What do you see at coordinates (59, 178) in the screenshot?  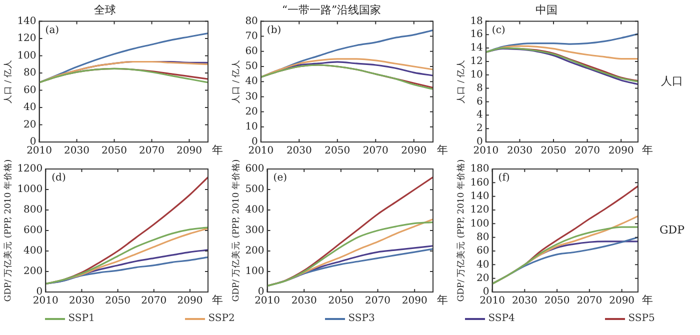 I see `annotation: (d)` at bounding box center [59, 178].